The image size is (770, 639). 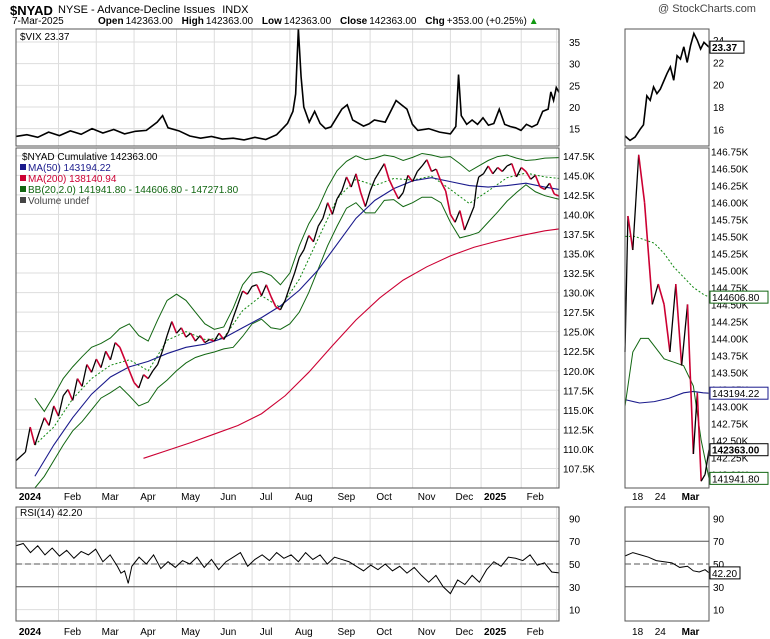 I want to click on symbol: $NYAD, so click(x=31, y=10).